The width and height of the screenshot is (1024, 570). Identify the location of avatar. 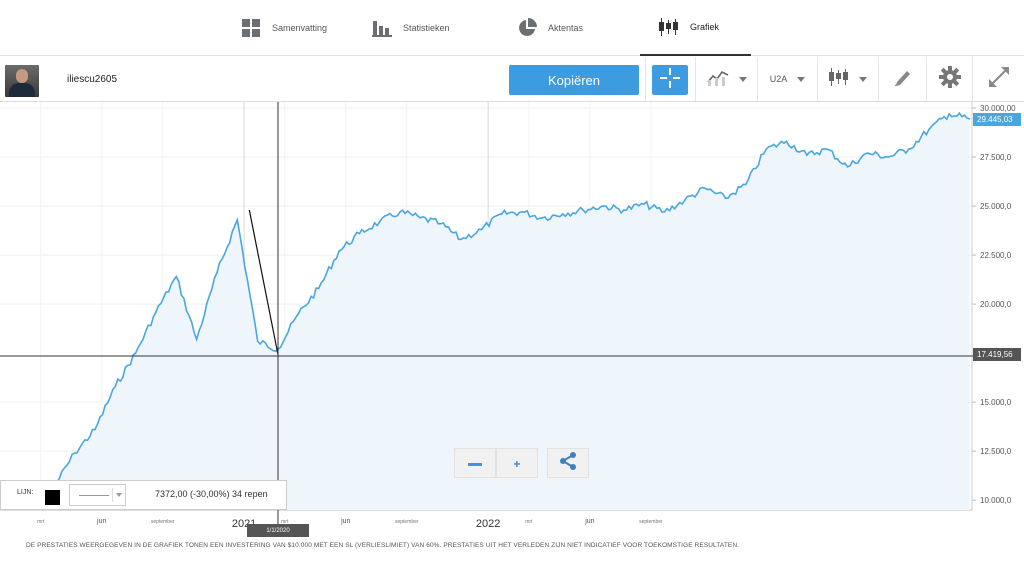
(22, 81).